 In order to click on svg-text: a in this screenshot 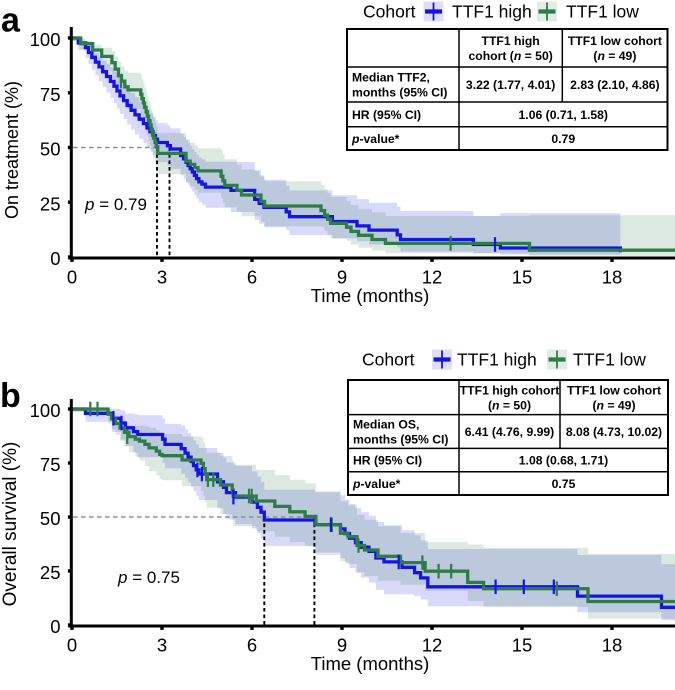, I will do `click(11, 21)`.